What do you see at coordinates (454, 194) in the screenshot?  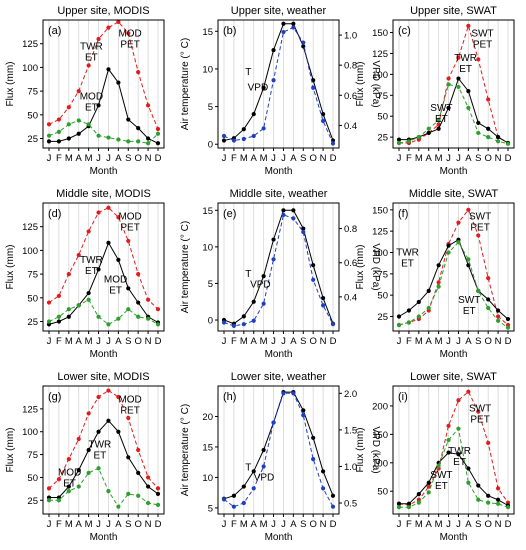 I see `panel-title: Middle site, SWAT` at bounding box center [454, 194].